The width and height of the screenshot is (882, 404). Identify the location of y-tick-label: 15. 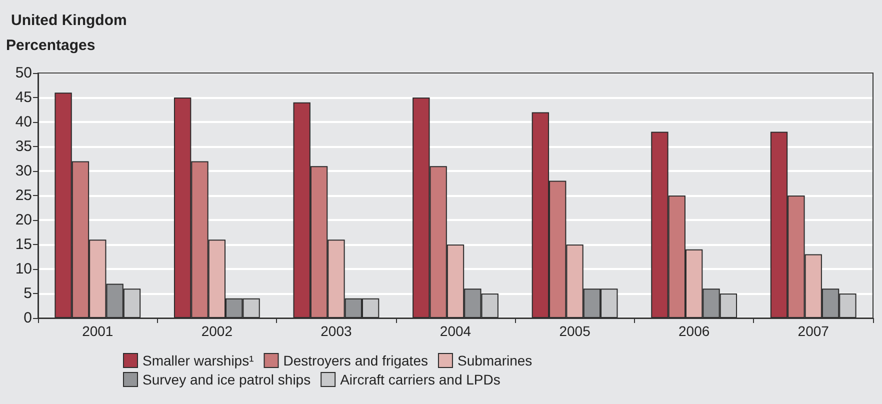
(23, 244).